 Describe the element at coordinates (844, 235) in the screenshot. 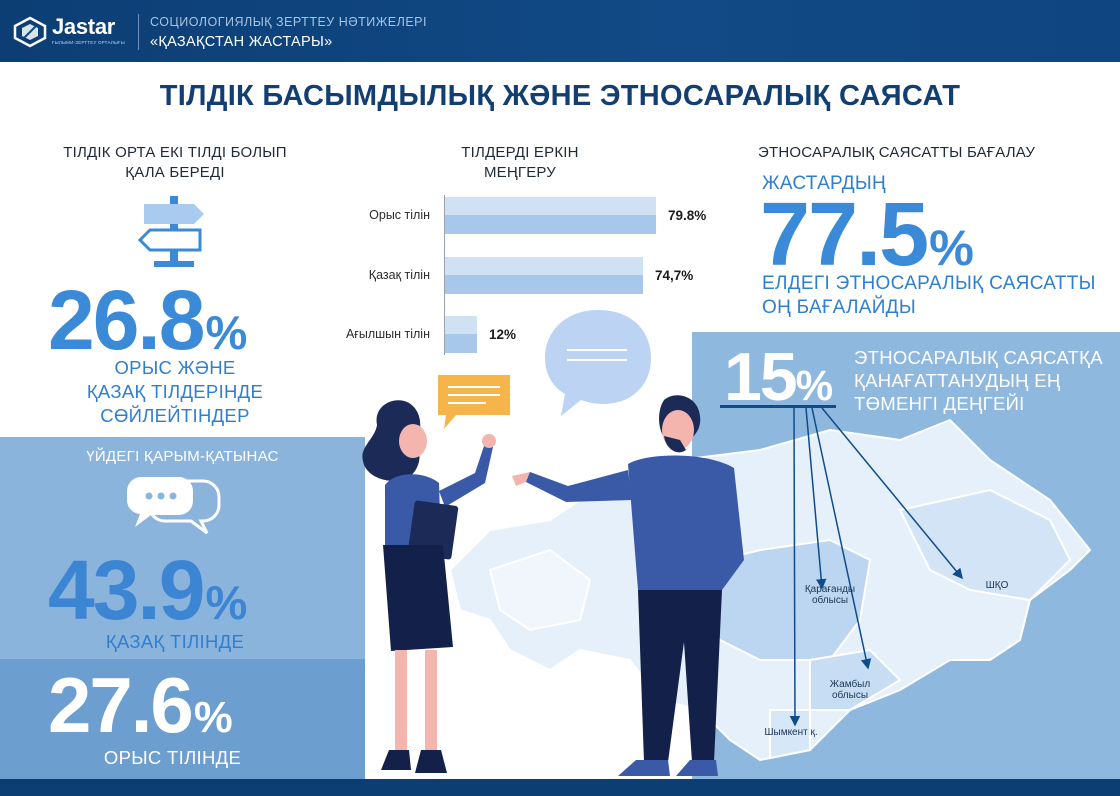

I see `positive-assessment-value: 77.5` at that location.